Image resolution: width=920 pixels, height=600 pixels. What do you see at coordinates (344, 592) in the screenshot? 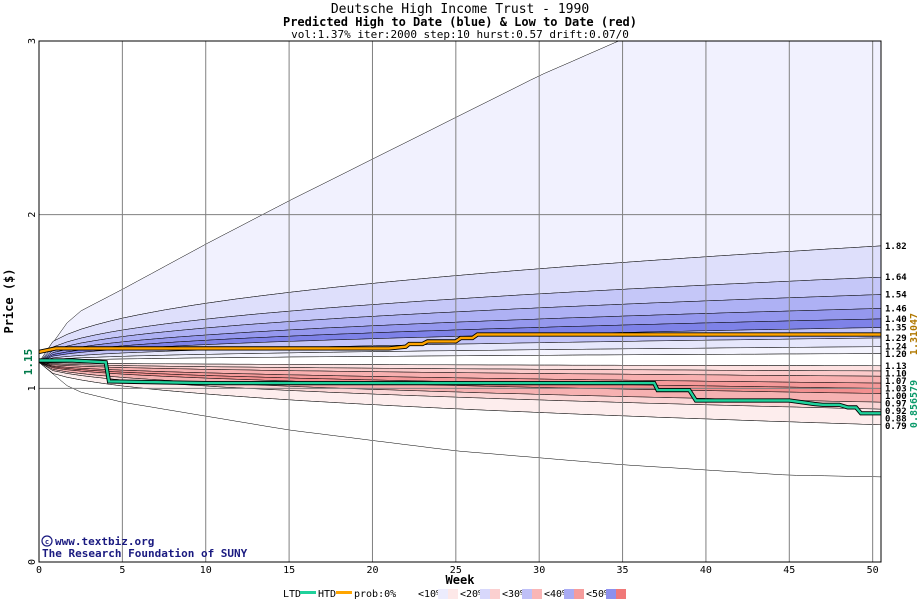
I see `legend-htd-swatch` at bounding box center [344, 592].